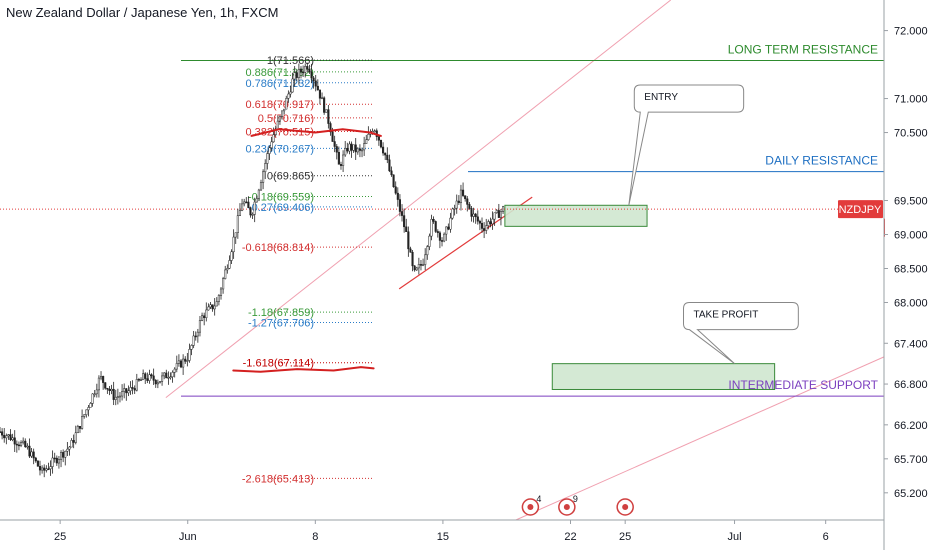 This screenshot has width=932, height=550. What do you see at coordinates (726, 314) in the screenshot?
I see `take-profit-callout-text: TAKE PROFIT` at bounding box center [726, 314].